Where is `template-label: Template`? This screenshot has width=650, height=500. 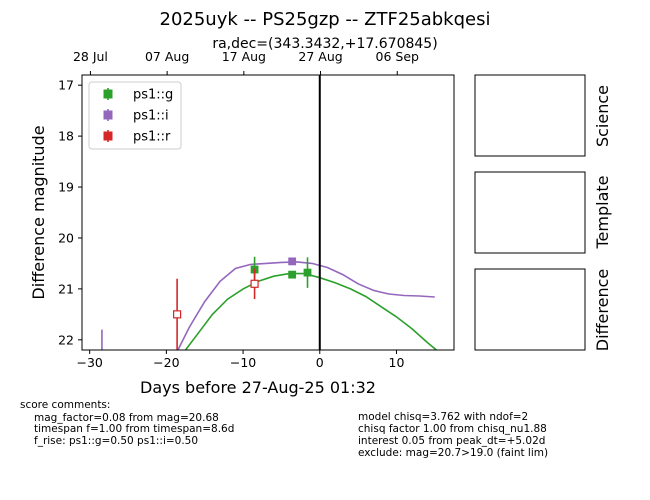
template-label: Template is located at coordinates (602, 212).